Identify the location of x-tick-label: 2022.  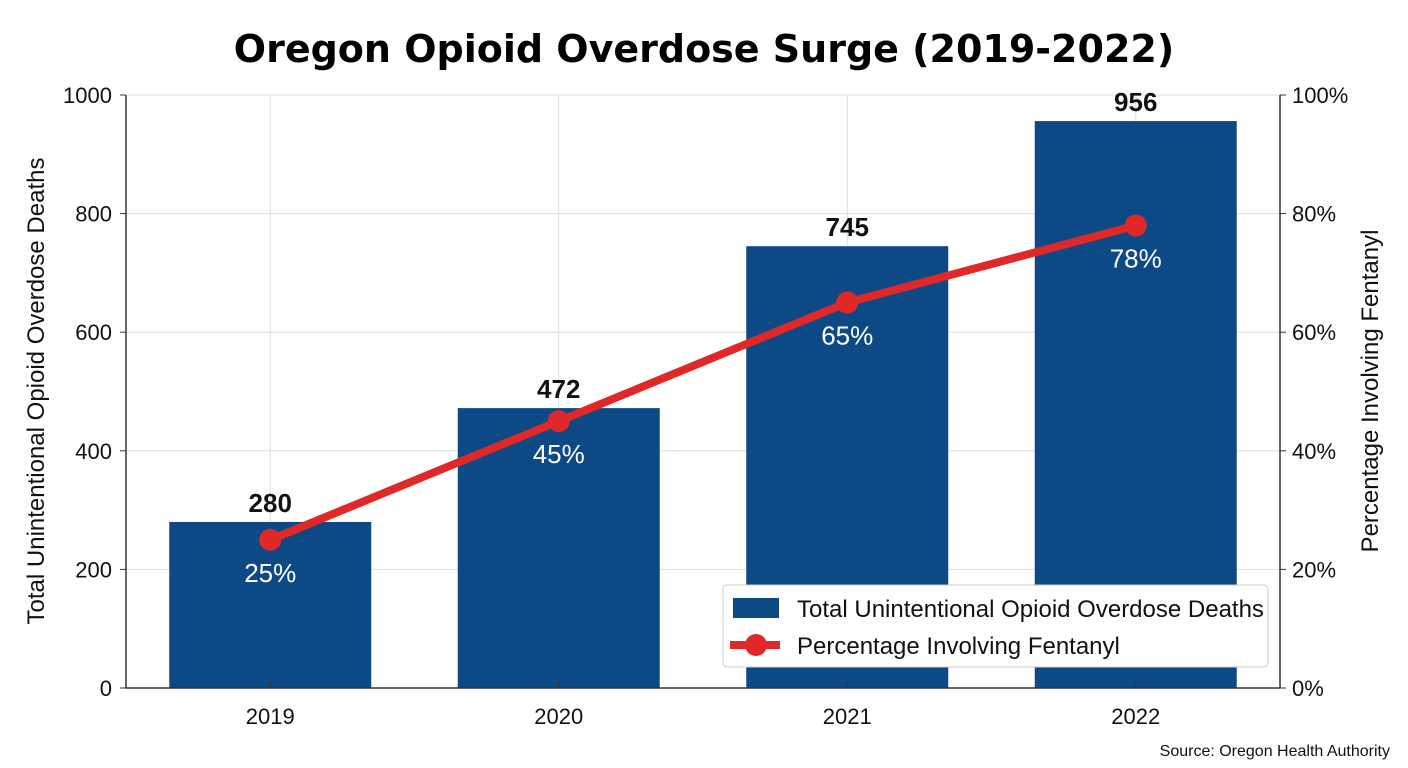
(1135, 716).